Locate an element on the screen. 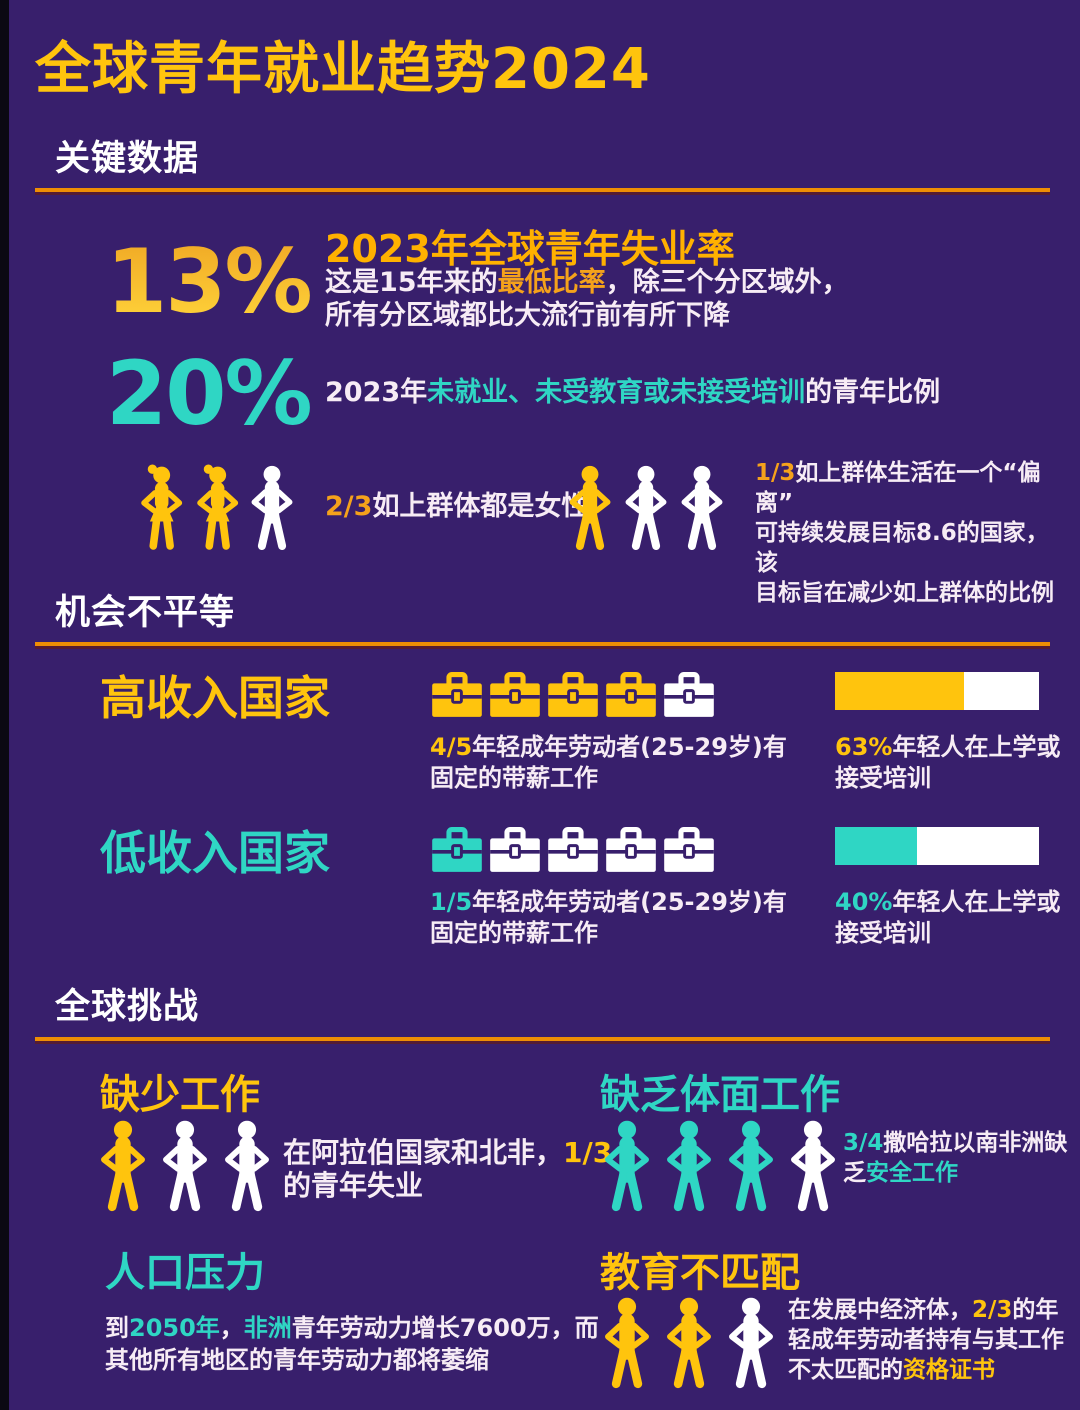  desc-post: ，除三个分区域外， is located at coordinates (727, 282).